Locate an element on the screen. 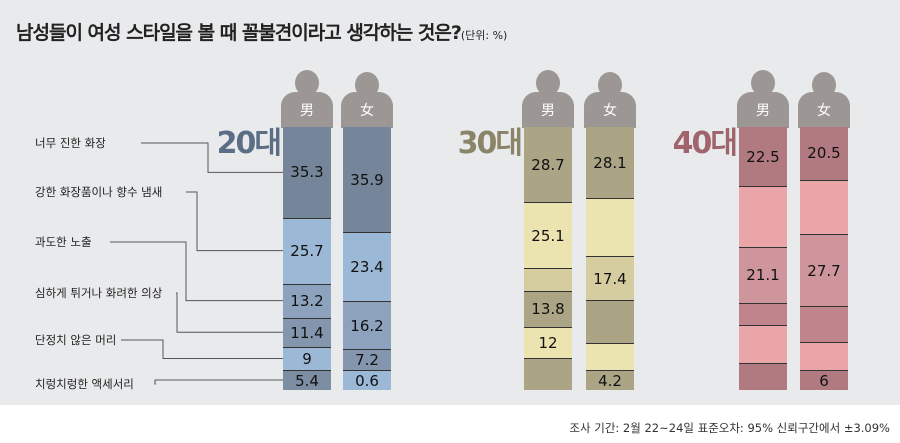 The image size is (900, 443). bar-segment: 35.9 is located at coordinates (367, 180).